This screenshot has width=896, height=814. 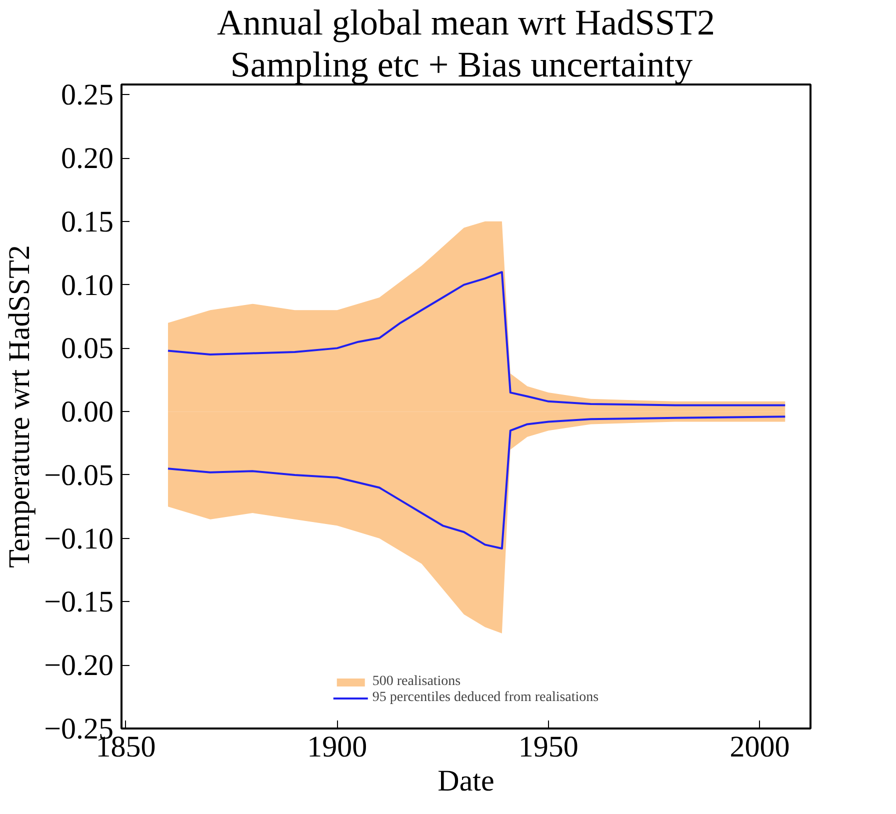 I want to click on y-tick-label: −0.20, so click(x=79, y=665).